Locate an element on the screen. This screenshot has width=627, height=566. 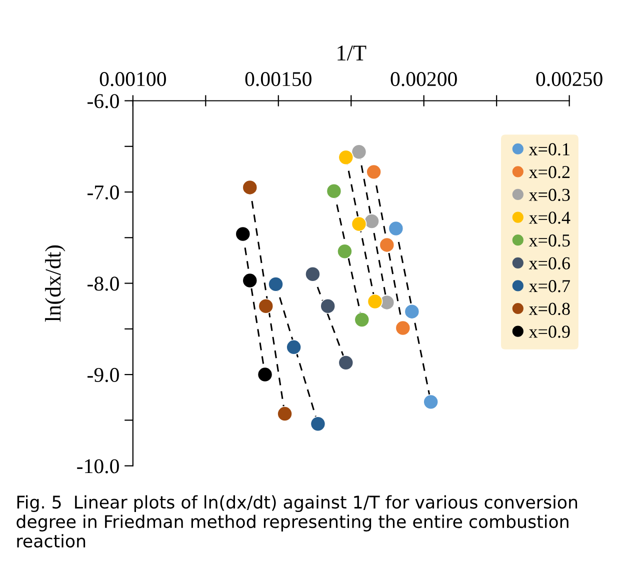
y-tick-label: -10.0 is located at coordinates (98, 466).